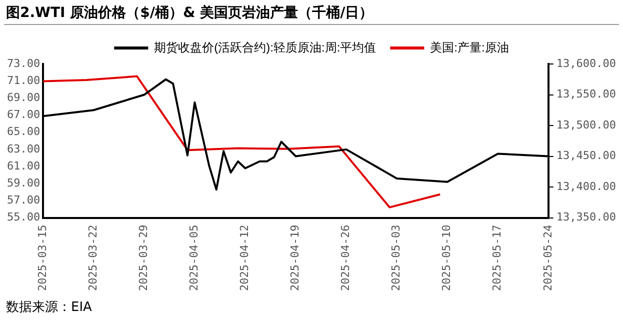 Image resolution: width=623 pixels, height=324 pixels. I want to click on y-tick-label: 61.00, so click(23, 165).